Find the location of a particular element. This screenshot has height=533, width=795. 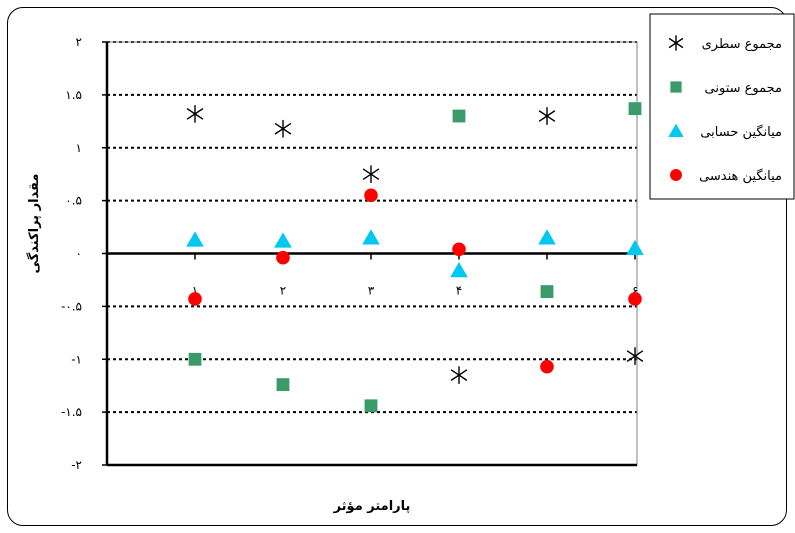

x-tick-label-3: ۴ is located at coordinates (459, 291).